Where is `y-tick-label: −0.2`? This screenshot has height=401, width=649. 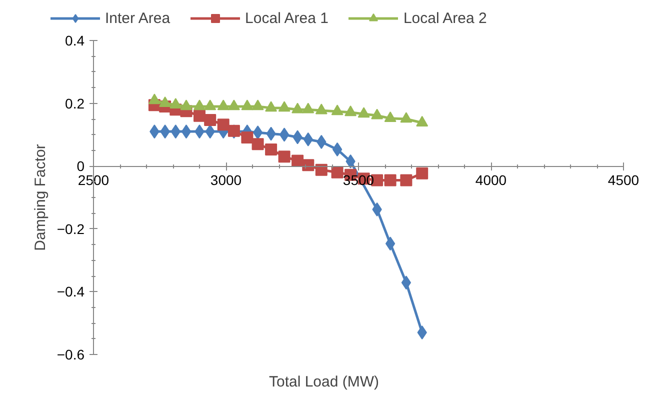
y-tick-label: −0.2 is located at coordinates (70, 228).